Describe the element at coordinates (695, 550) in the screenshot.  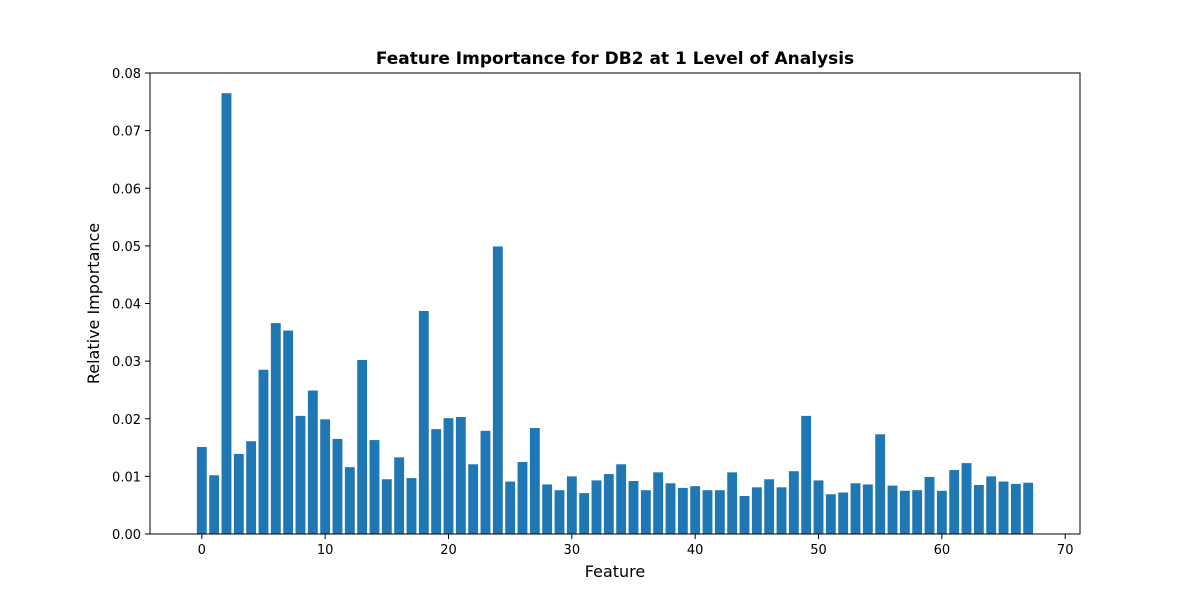
I see `x-tick-label: 40` at that location.